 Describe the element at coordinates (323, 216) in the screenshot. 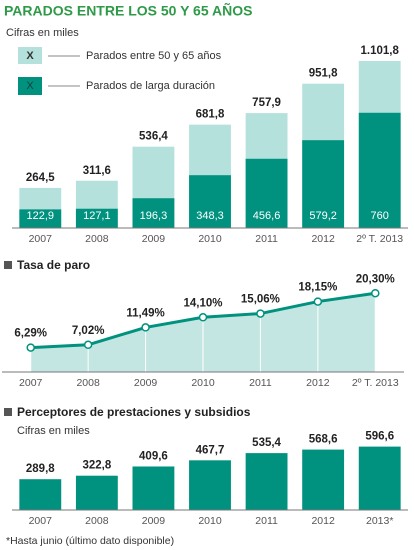

I see `data-label: 579,2` at that location.